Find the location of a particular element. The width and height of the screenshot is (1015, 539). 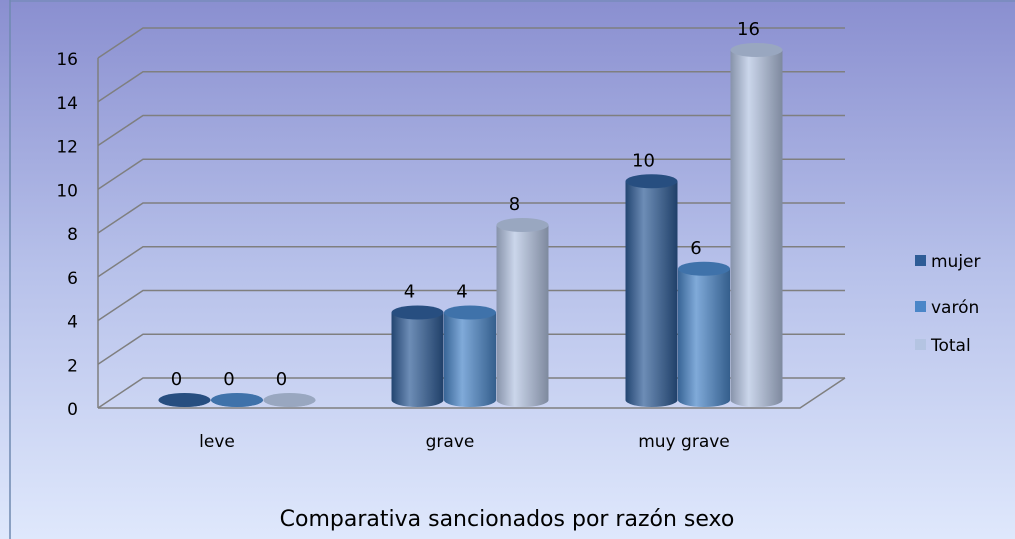

y-tick-label: 8 is located at coordinates (72, 235).